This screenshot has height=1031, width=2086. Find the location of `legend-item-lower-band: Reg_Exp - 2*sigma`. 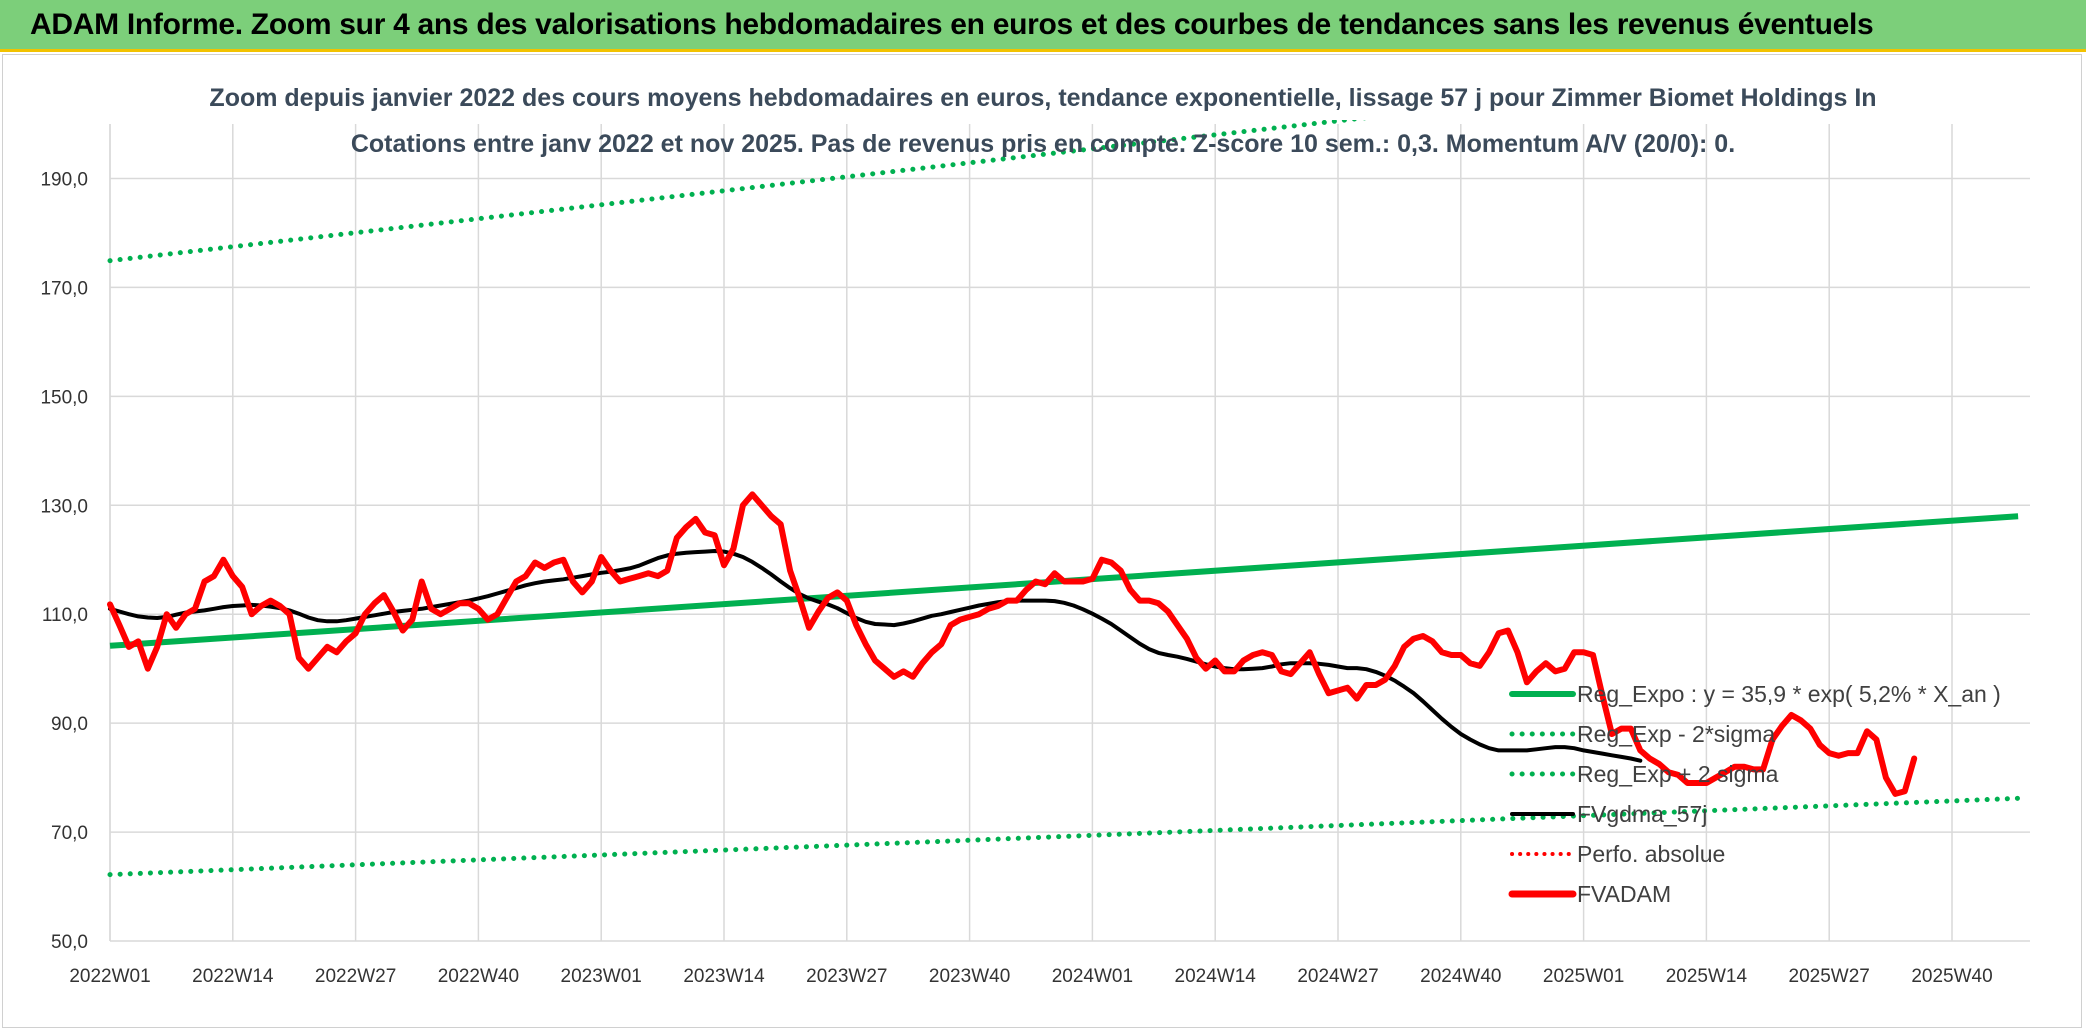

legend-item-lower-band: Reg_Exp - 2*sigma is located at coordinates (1642, 734).